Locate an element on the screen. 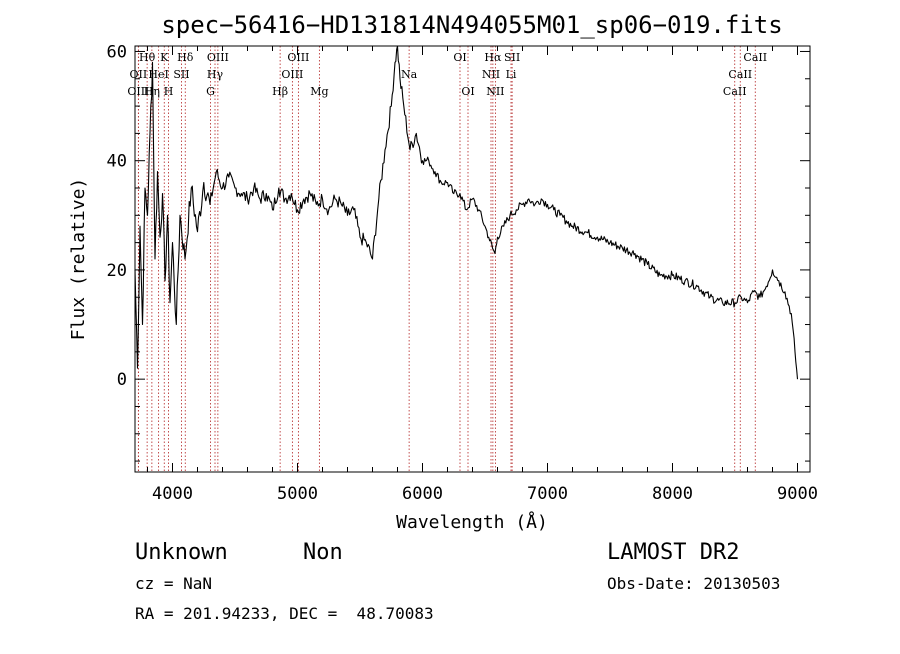  line-marker-label: G is located at coordinates (210, 91).